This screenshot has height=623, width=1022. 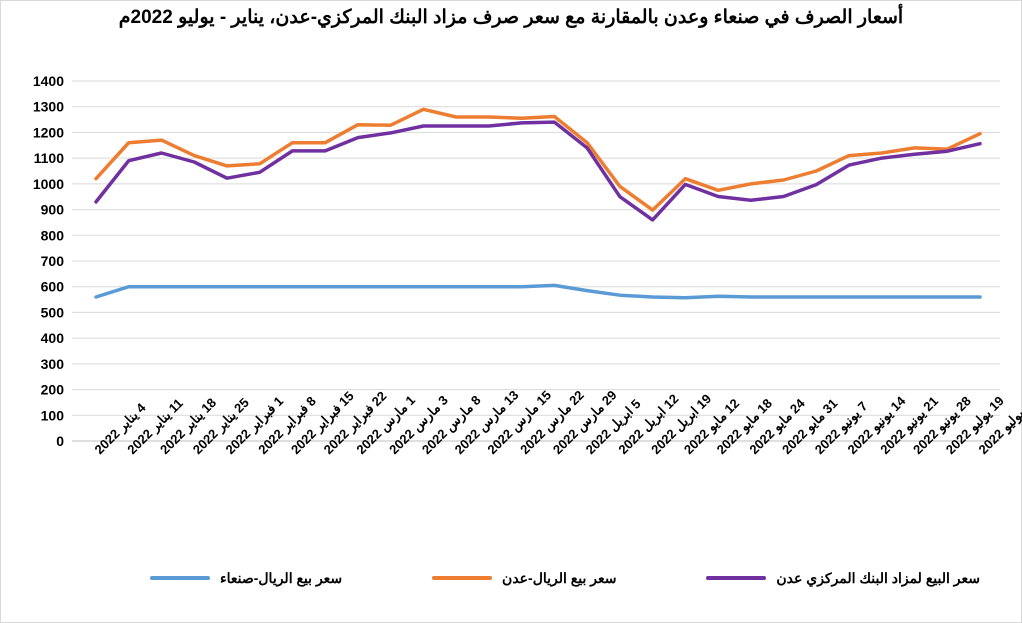 What do you see at coordinates (878, 577) in the screenshot?
I see `legend-label: سعر البيع لمزاد البنك المركزي عدن` at bounding box center [878, 577].